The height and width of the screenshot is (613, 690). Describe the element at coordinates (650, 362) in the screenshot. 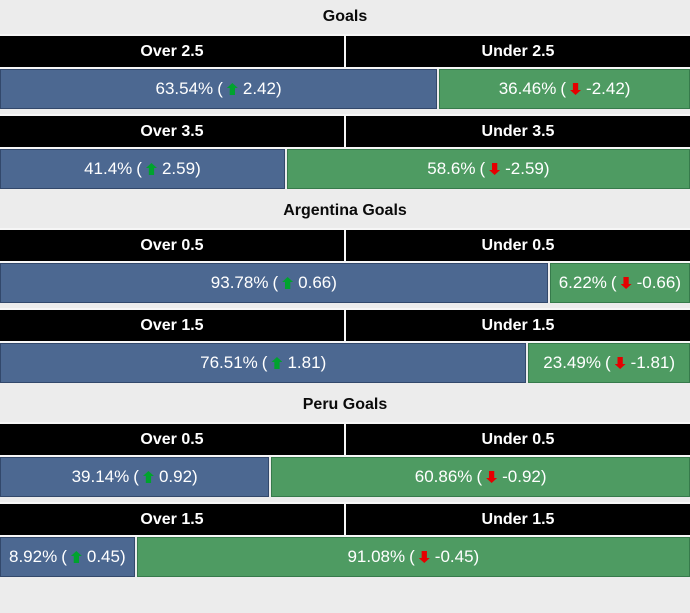

I see `under-odds: -1.81` at that location.